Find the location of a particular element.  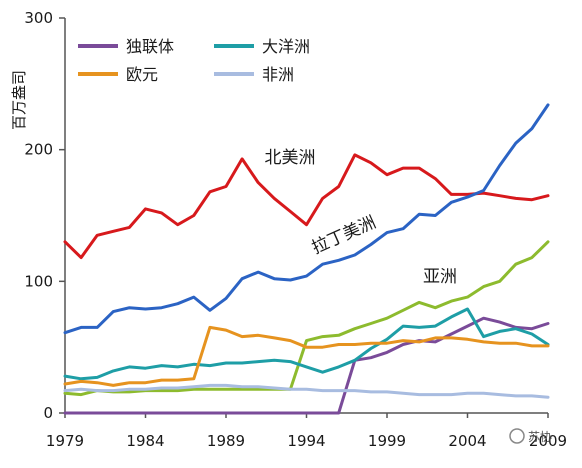

legend-label: 非洲 is located at coordinates (278, 74).